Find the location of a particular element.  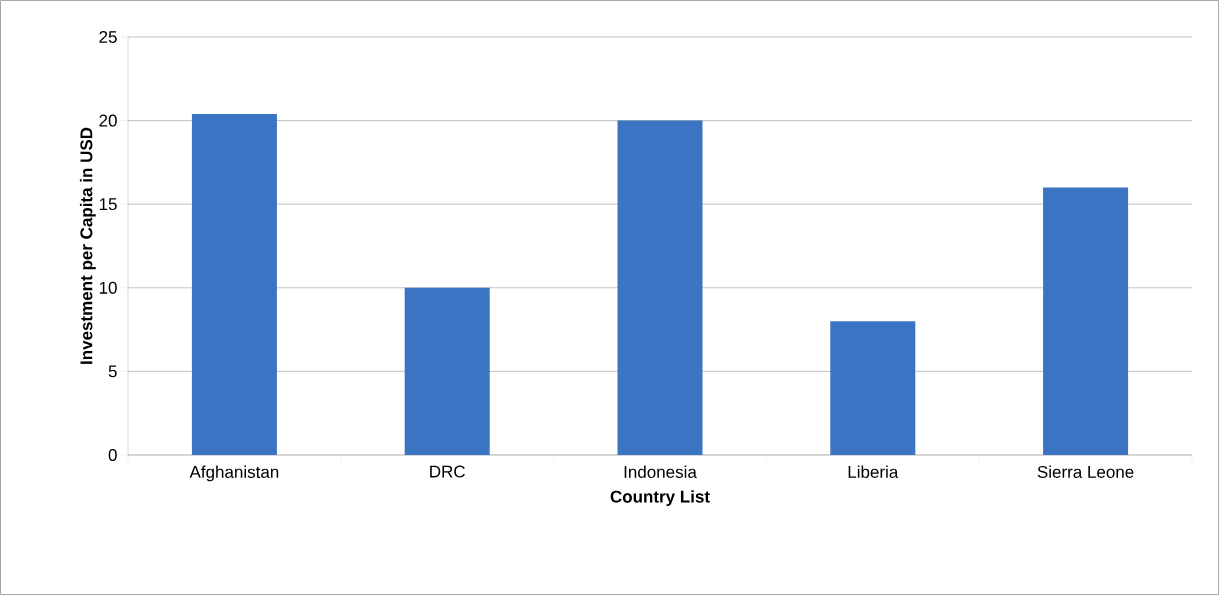

y-tick-label: 0 is located at coordinates (112, 455).